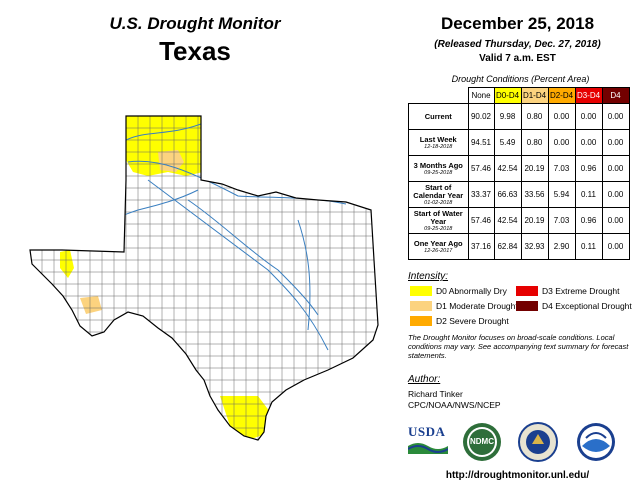  What do you see at coordinates (195, 23) in the screenshot?
I see `map-title: U.S. Drought Monitor` at bounding box center [195, 23].